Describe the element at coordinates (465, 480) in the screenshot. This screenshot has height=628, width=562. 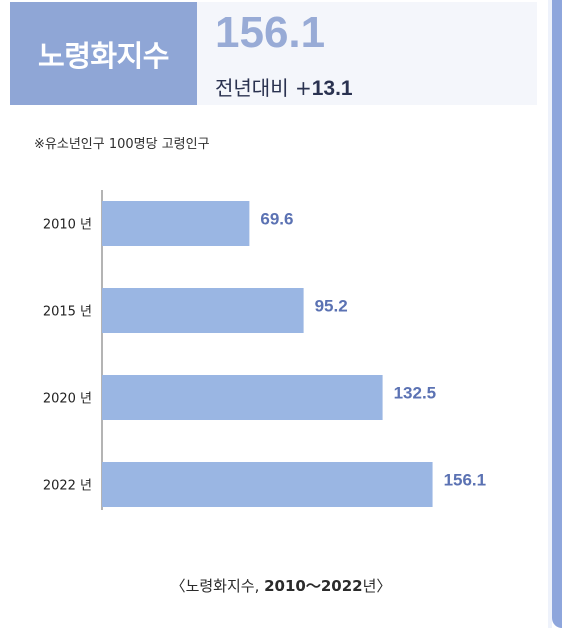
I see `value-label-3: 156.1` at that location.